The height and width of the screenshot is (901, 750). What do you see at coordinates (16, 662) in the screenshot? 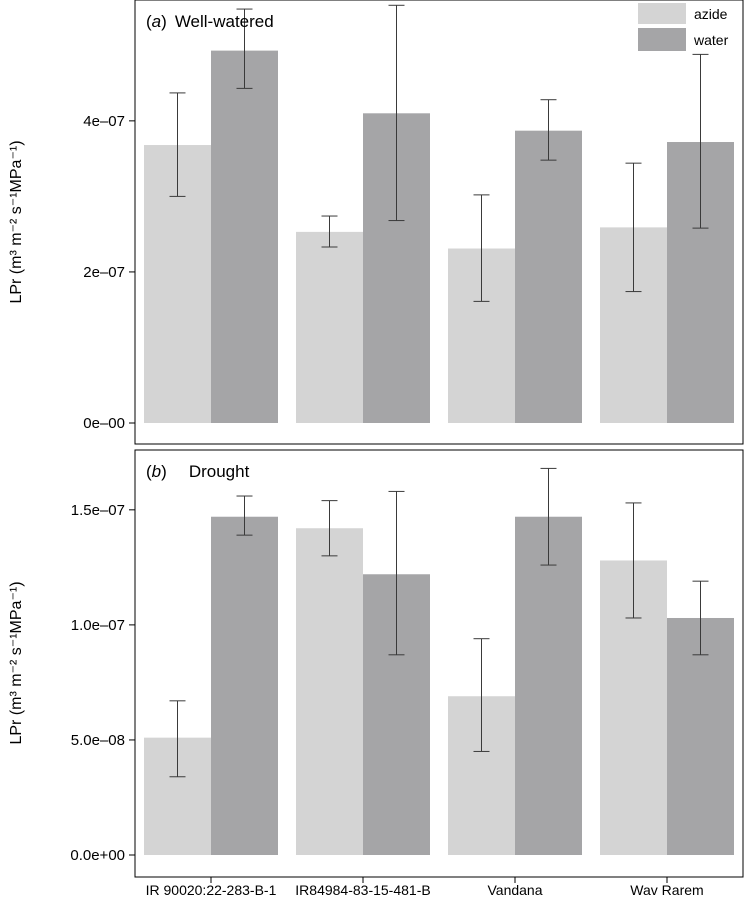
I see `panel-b-ylabel: LPr (m³ m⁻² s⁻¹MPa⁻¹)` at bounding box center [16, 662].